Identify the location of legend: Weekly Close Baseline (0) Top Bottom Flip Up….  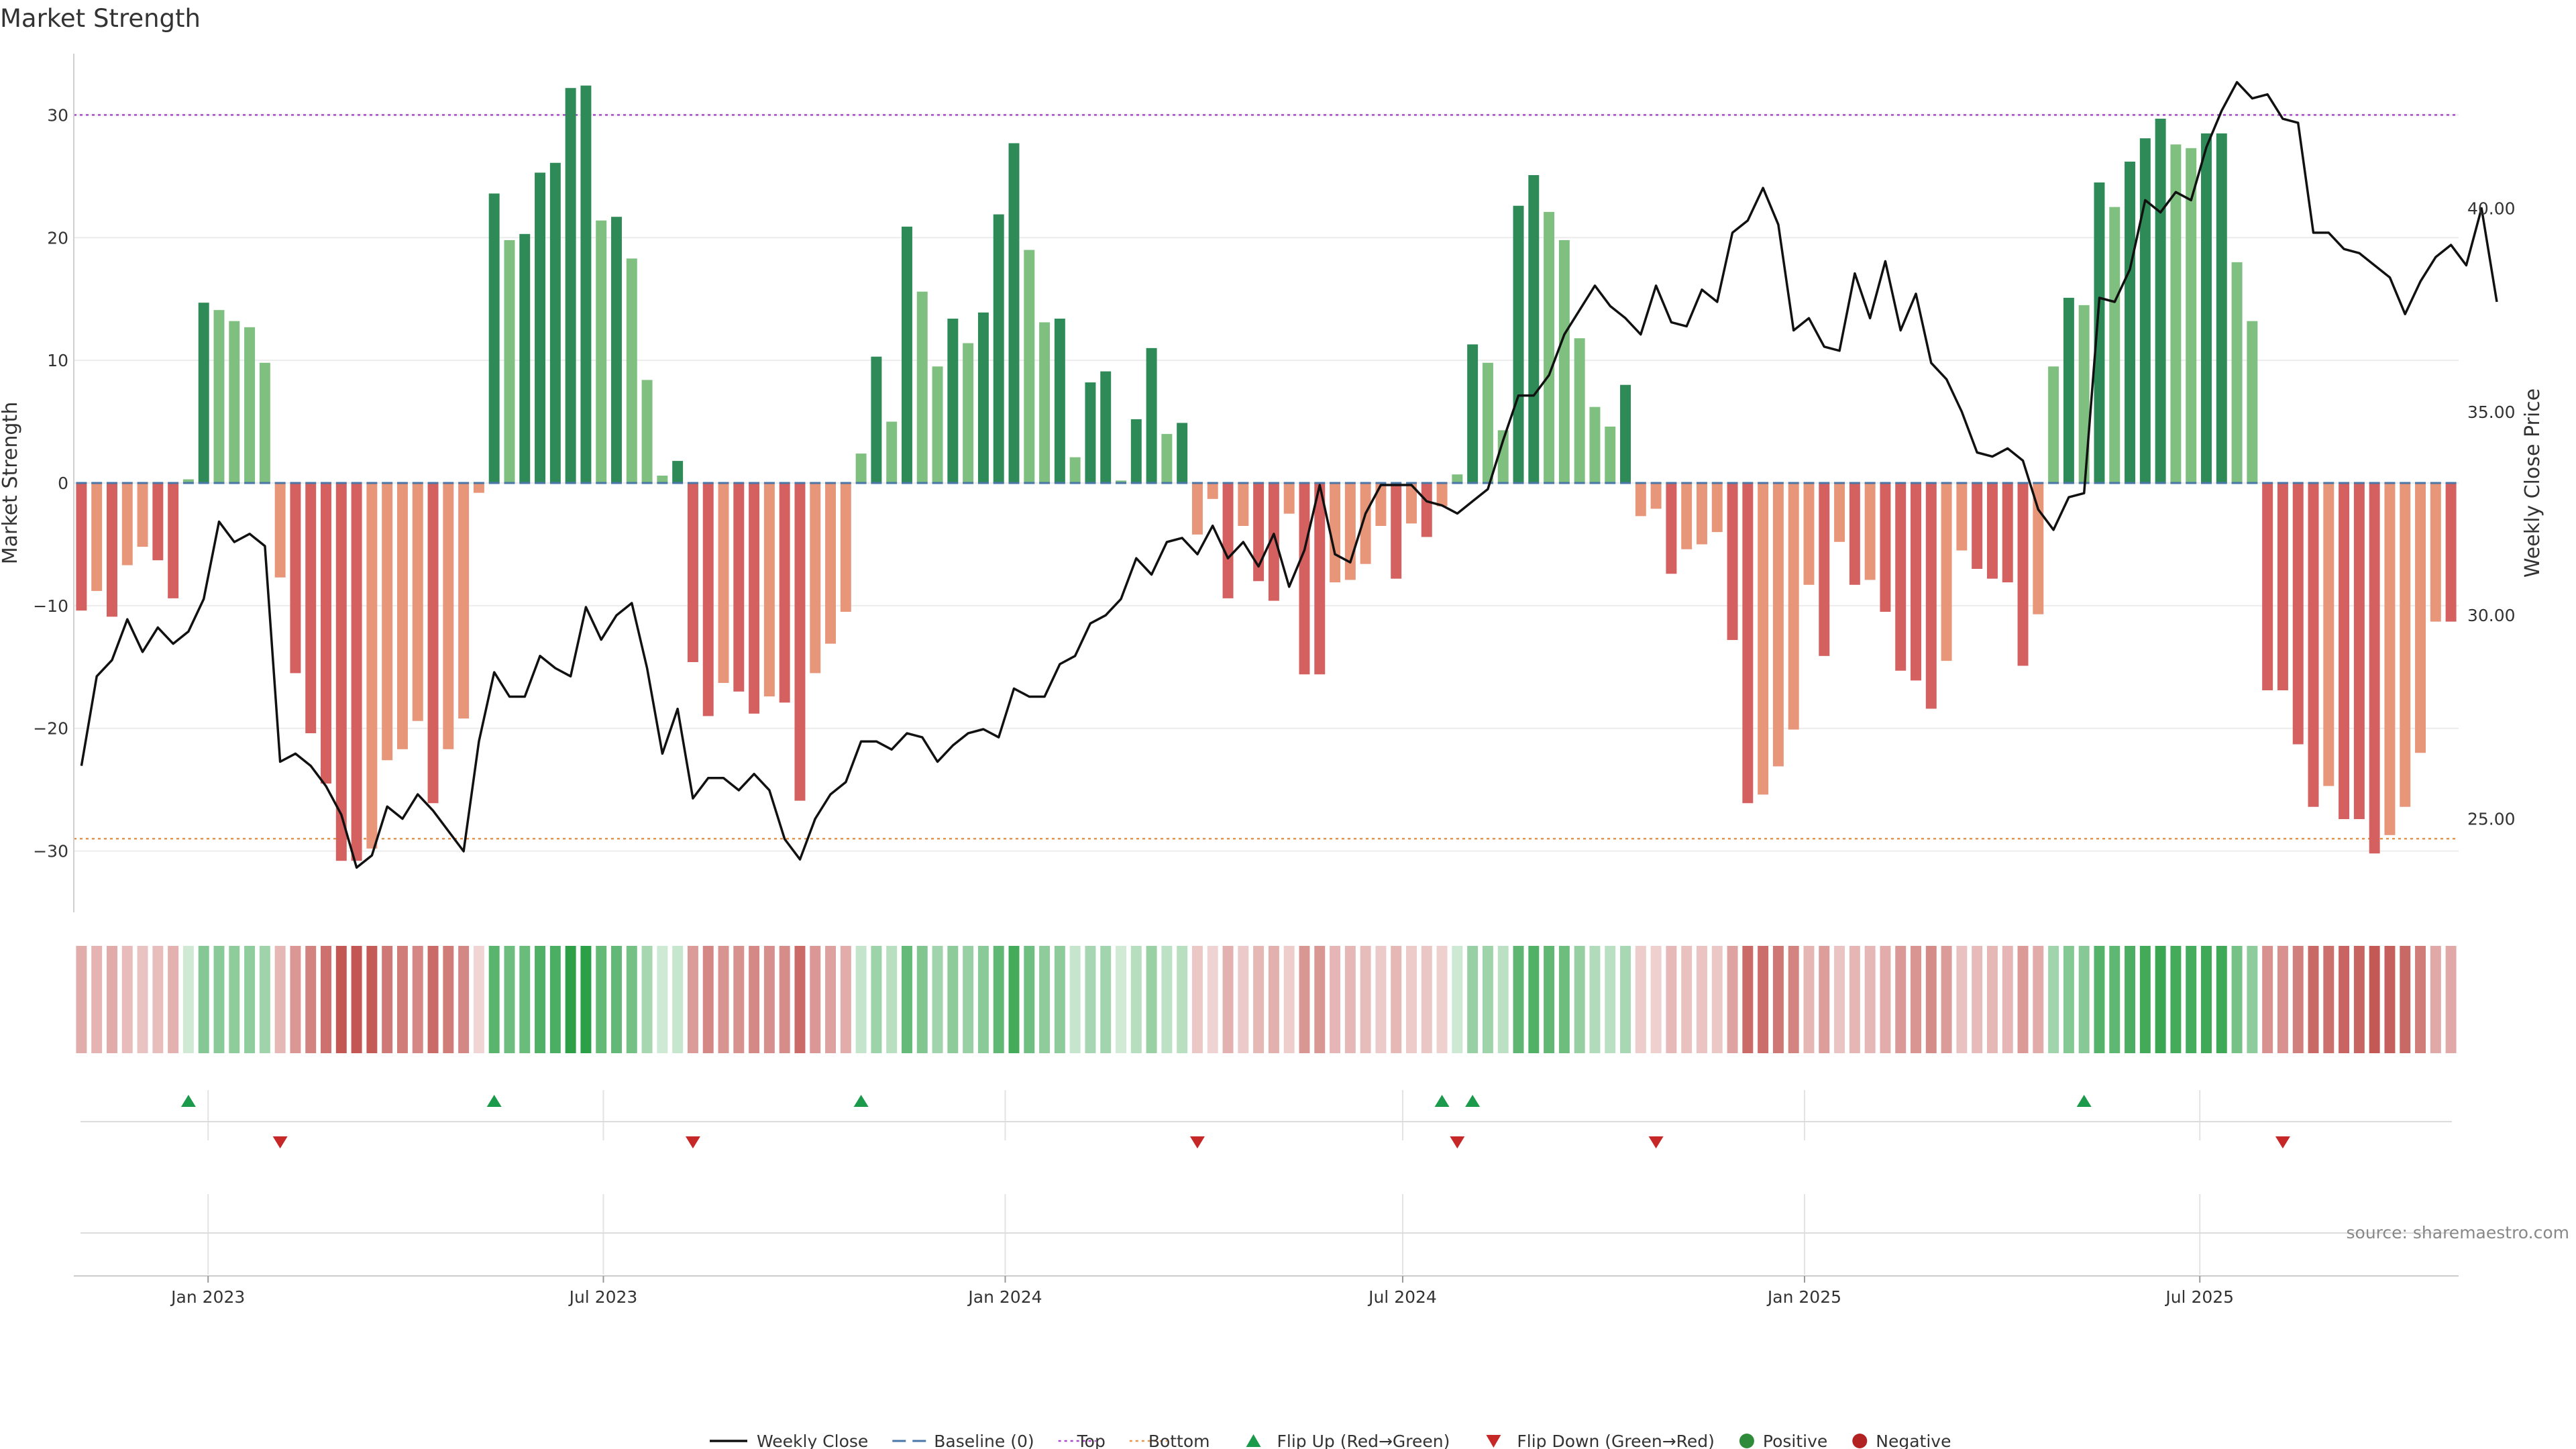
(1330, 1440).